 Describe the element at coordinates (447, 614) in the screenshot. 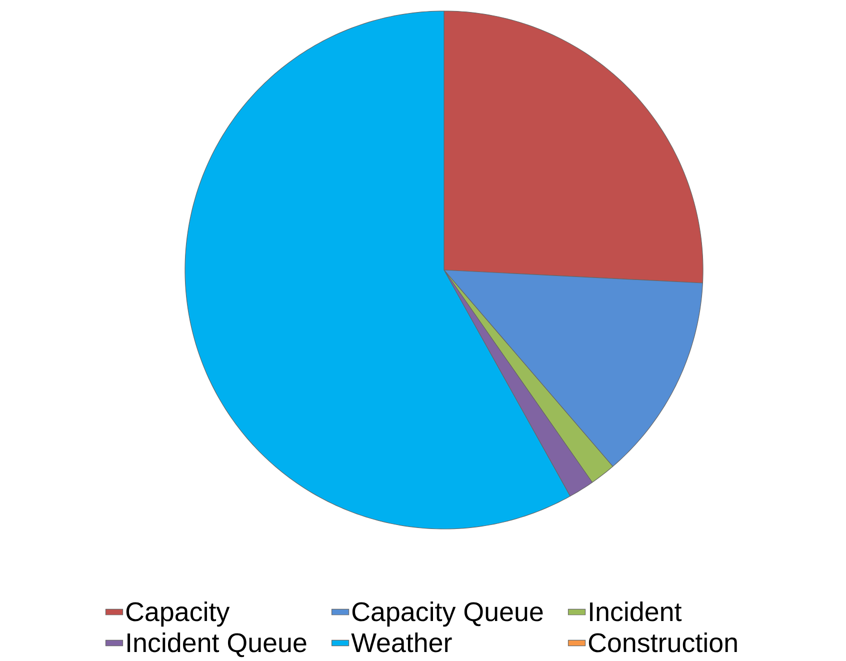

I see `legend-label: Capacity Queue` at that location.